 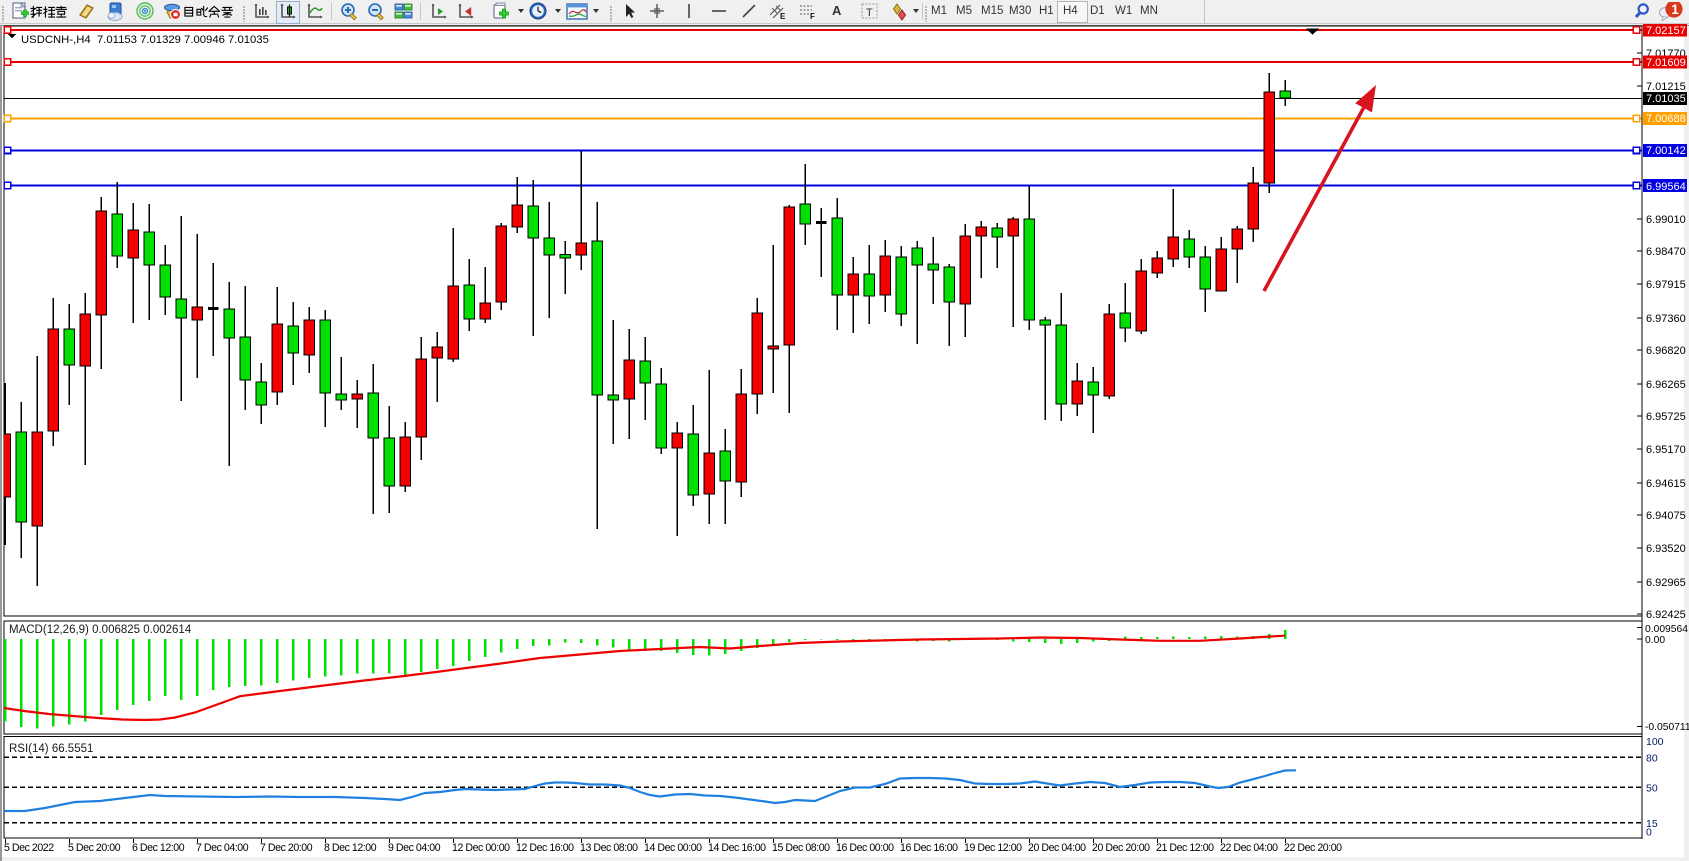 I want to click on svg-text: F, so click(x=812, y=16).